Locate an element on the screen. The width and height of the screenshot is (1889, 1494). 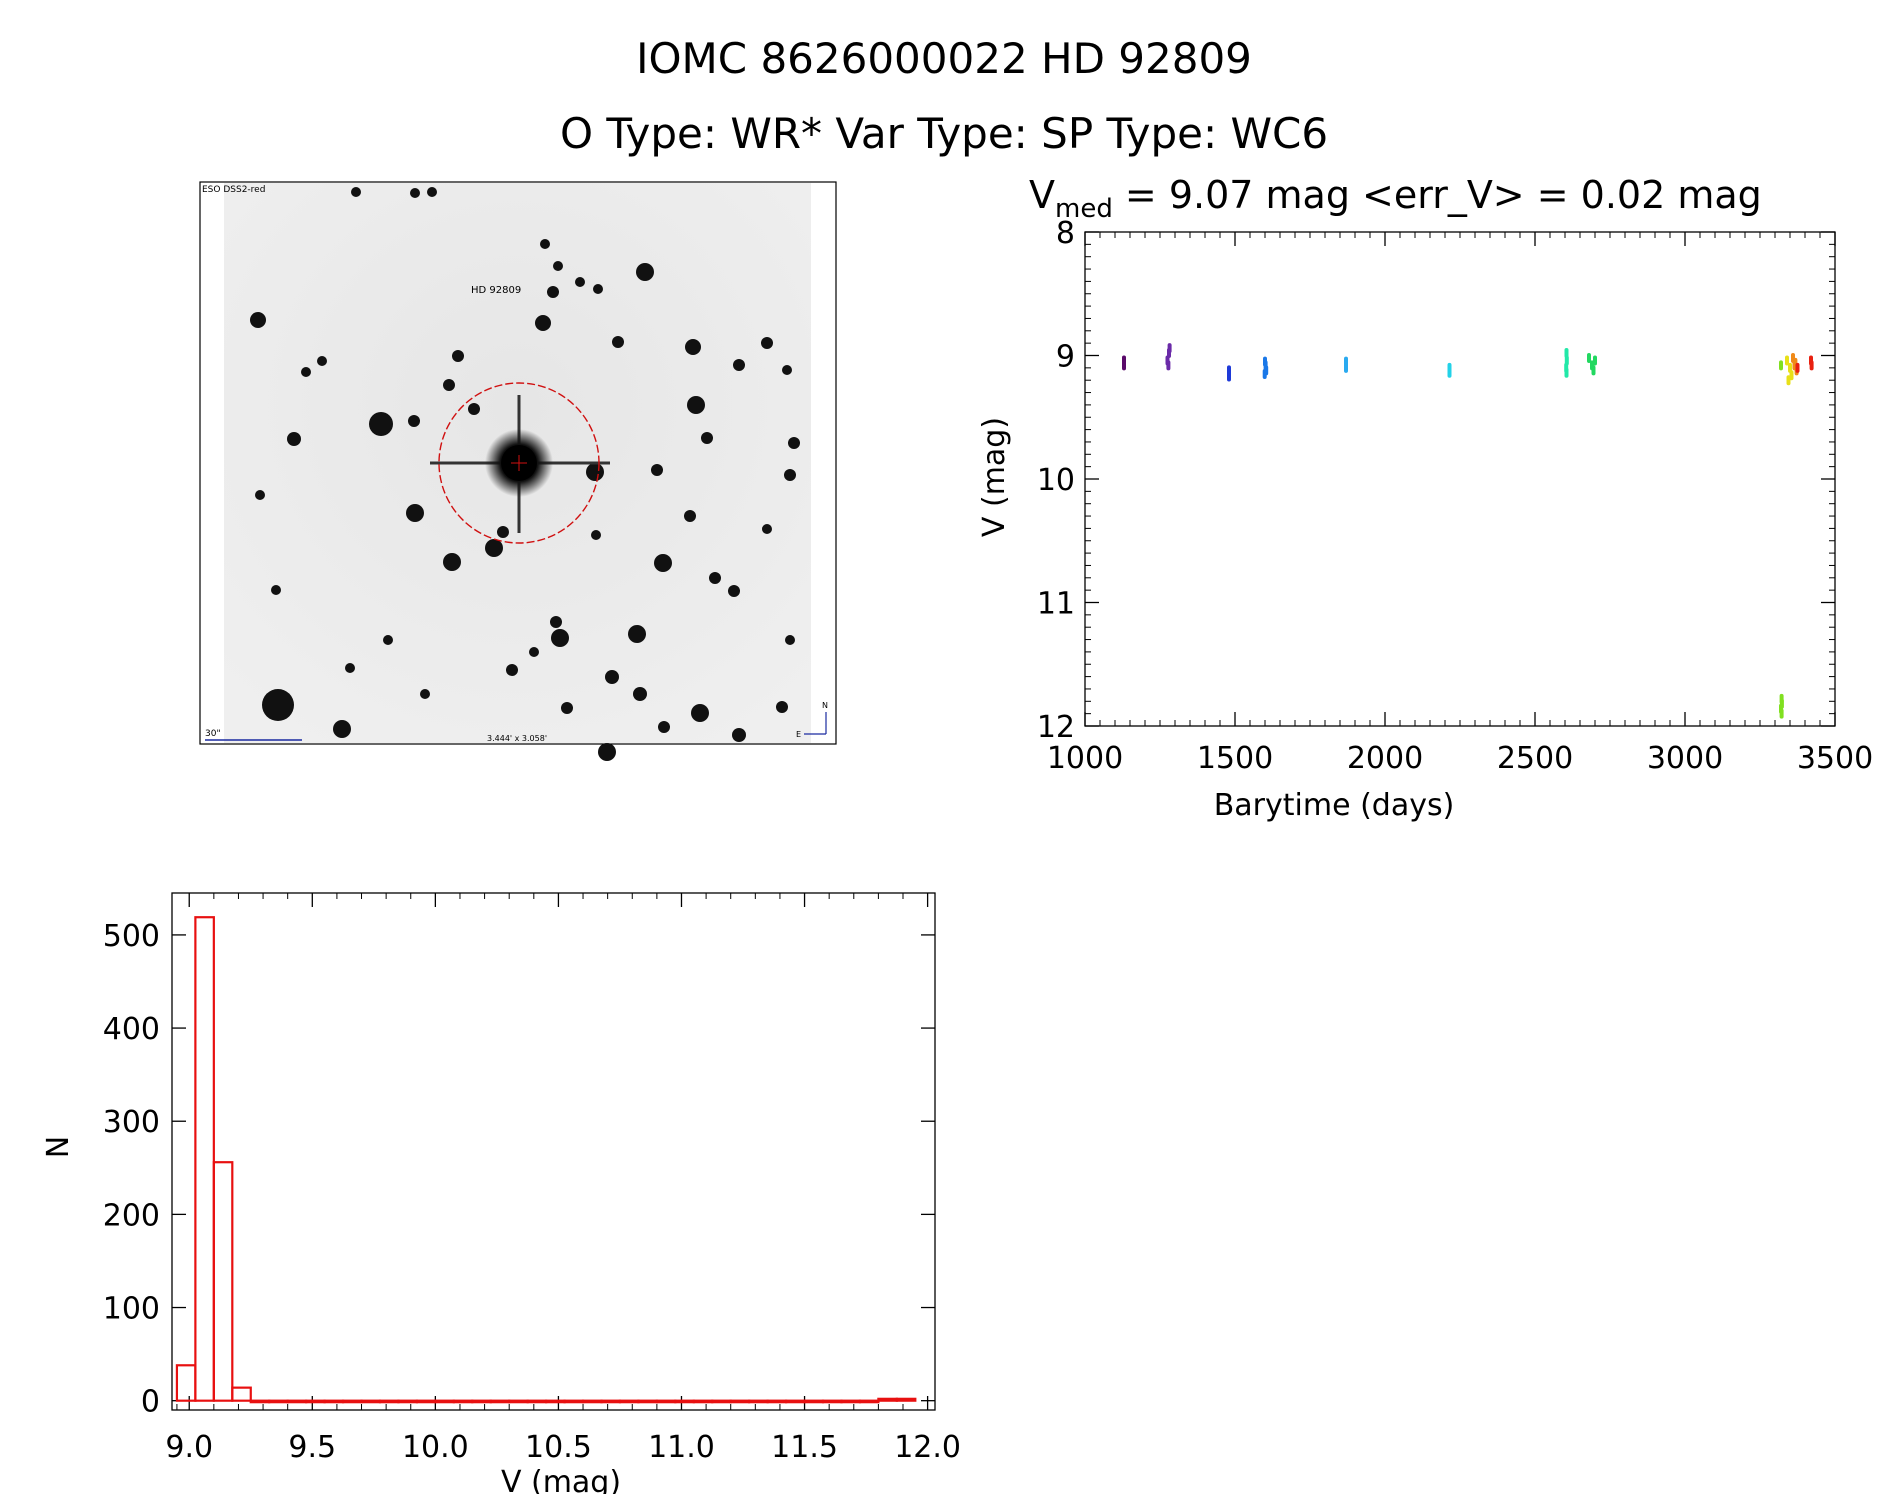
light-curve-points is located at coordinates (1468, 531).